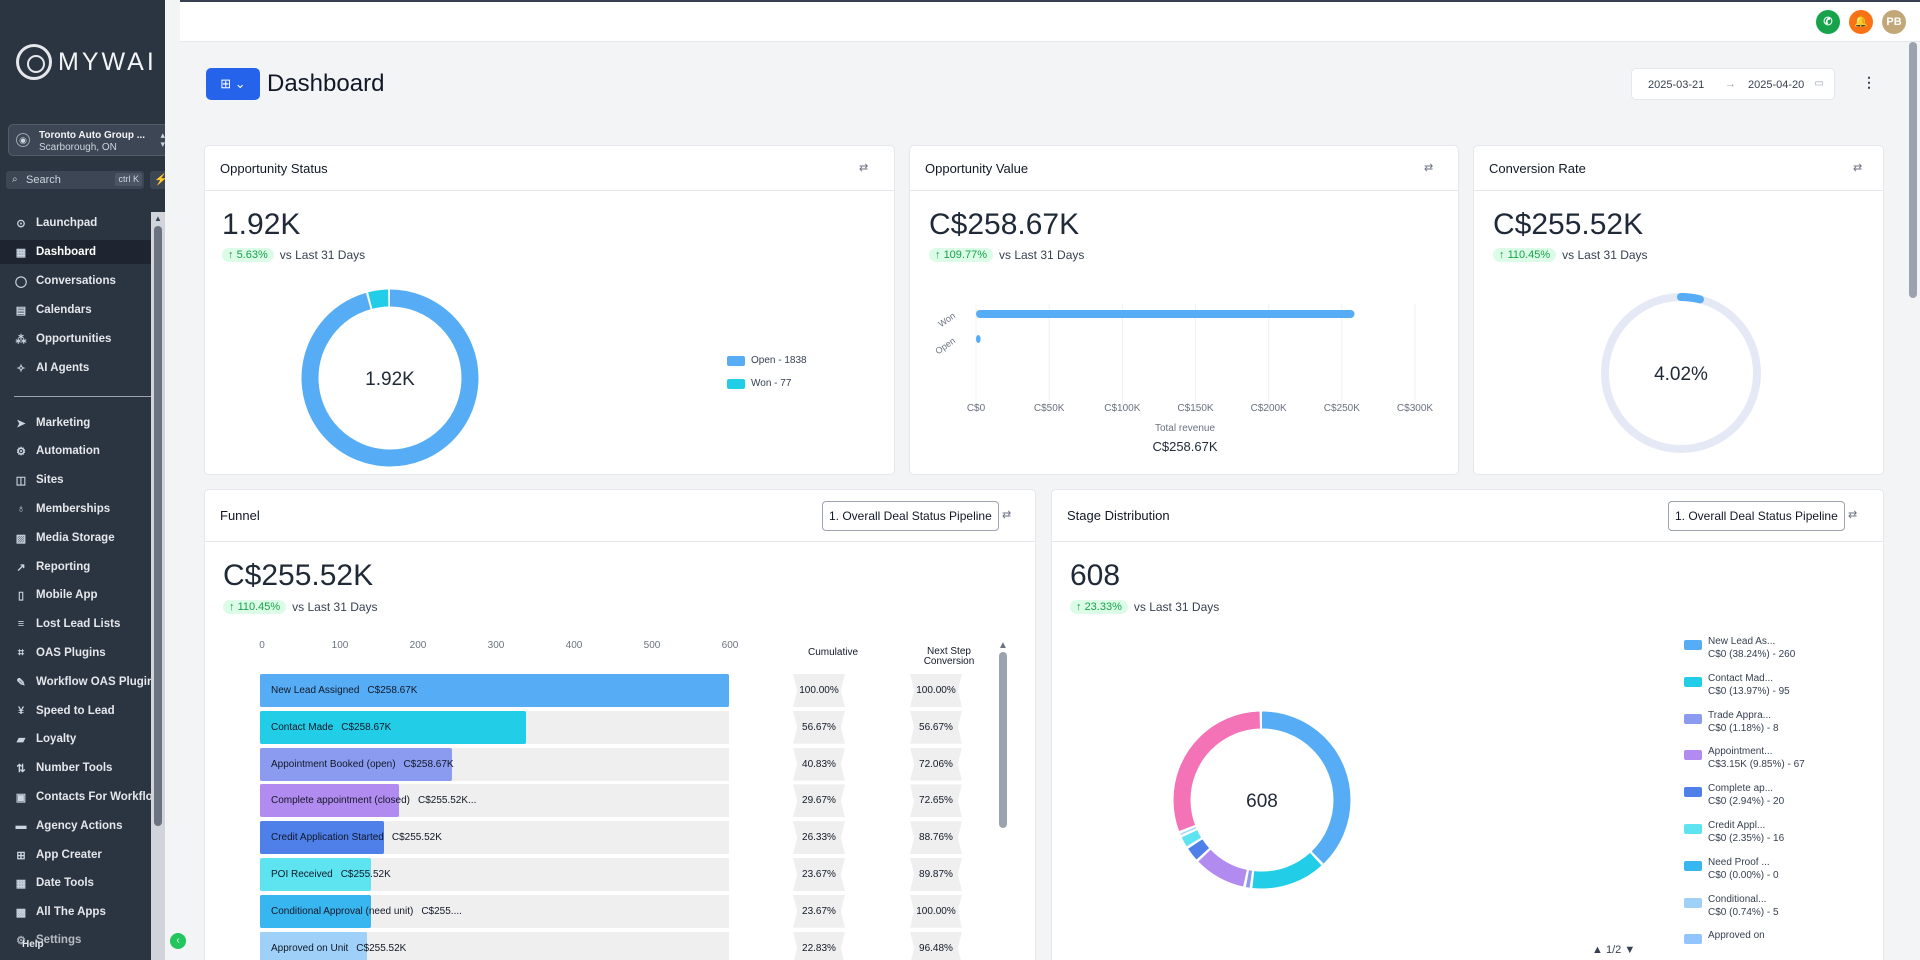  What do you see at coordinates (1003, 740) in the screenshot?
I see `funnel-scroll-thumb` at bounding box center [1003, 740].